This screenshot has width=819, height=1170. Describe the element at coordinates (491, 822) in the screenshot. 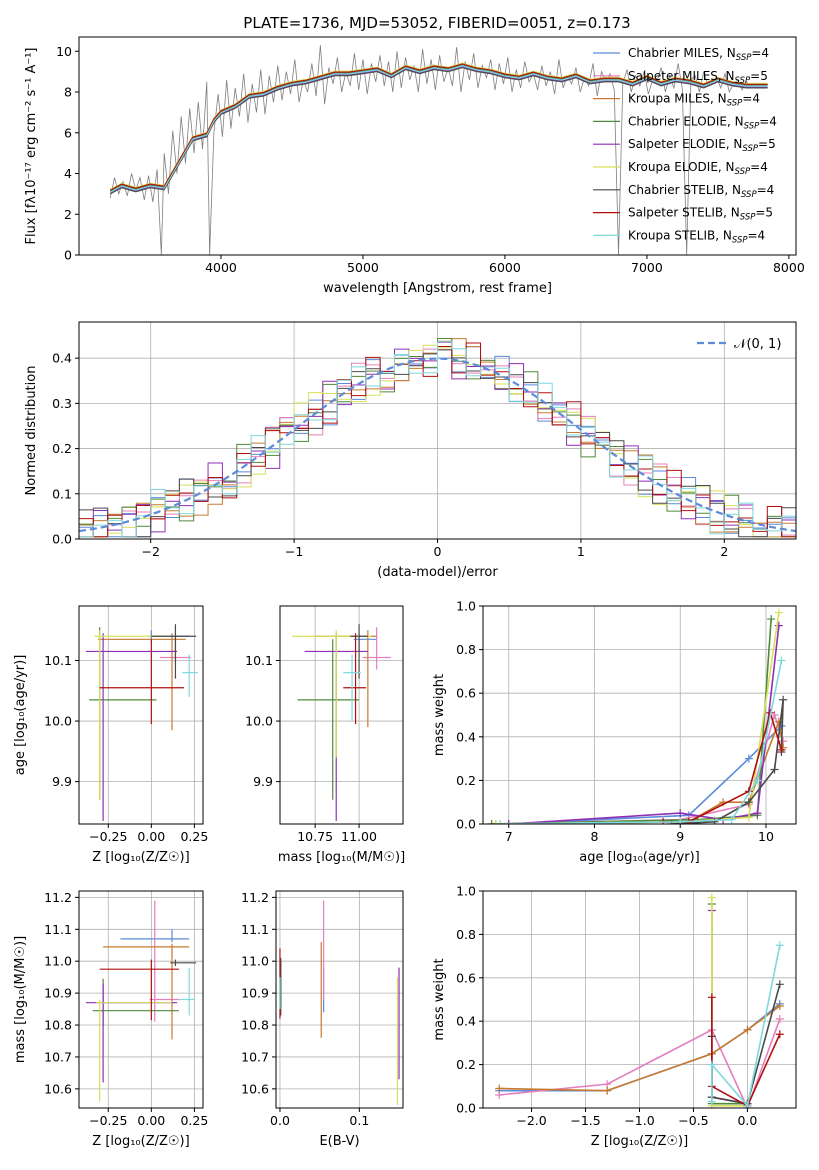

I see `marker-chabrier-elodie` at that location.